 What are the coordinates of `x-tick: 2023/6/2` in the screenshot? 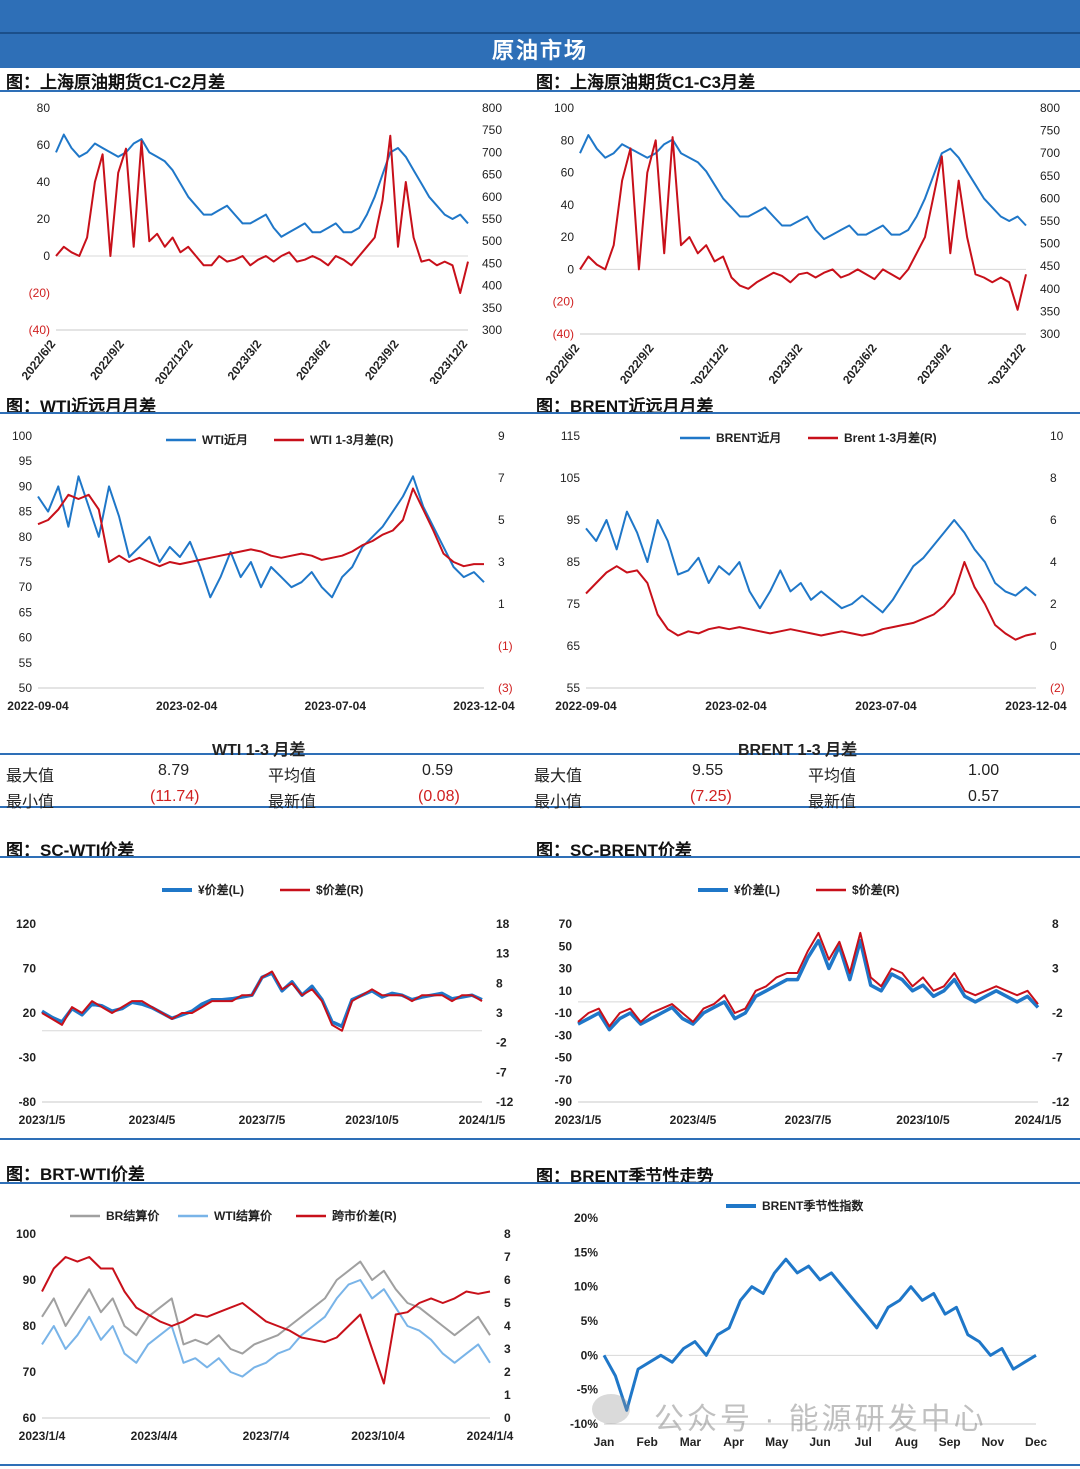 It's located at (860, 362).